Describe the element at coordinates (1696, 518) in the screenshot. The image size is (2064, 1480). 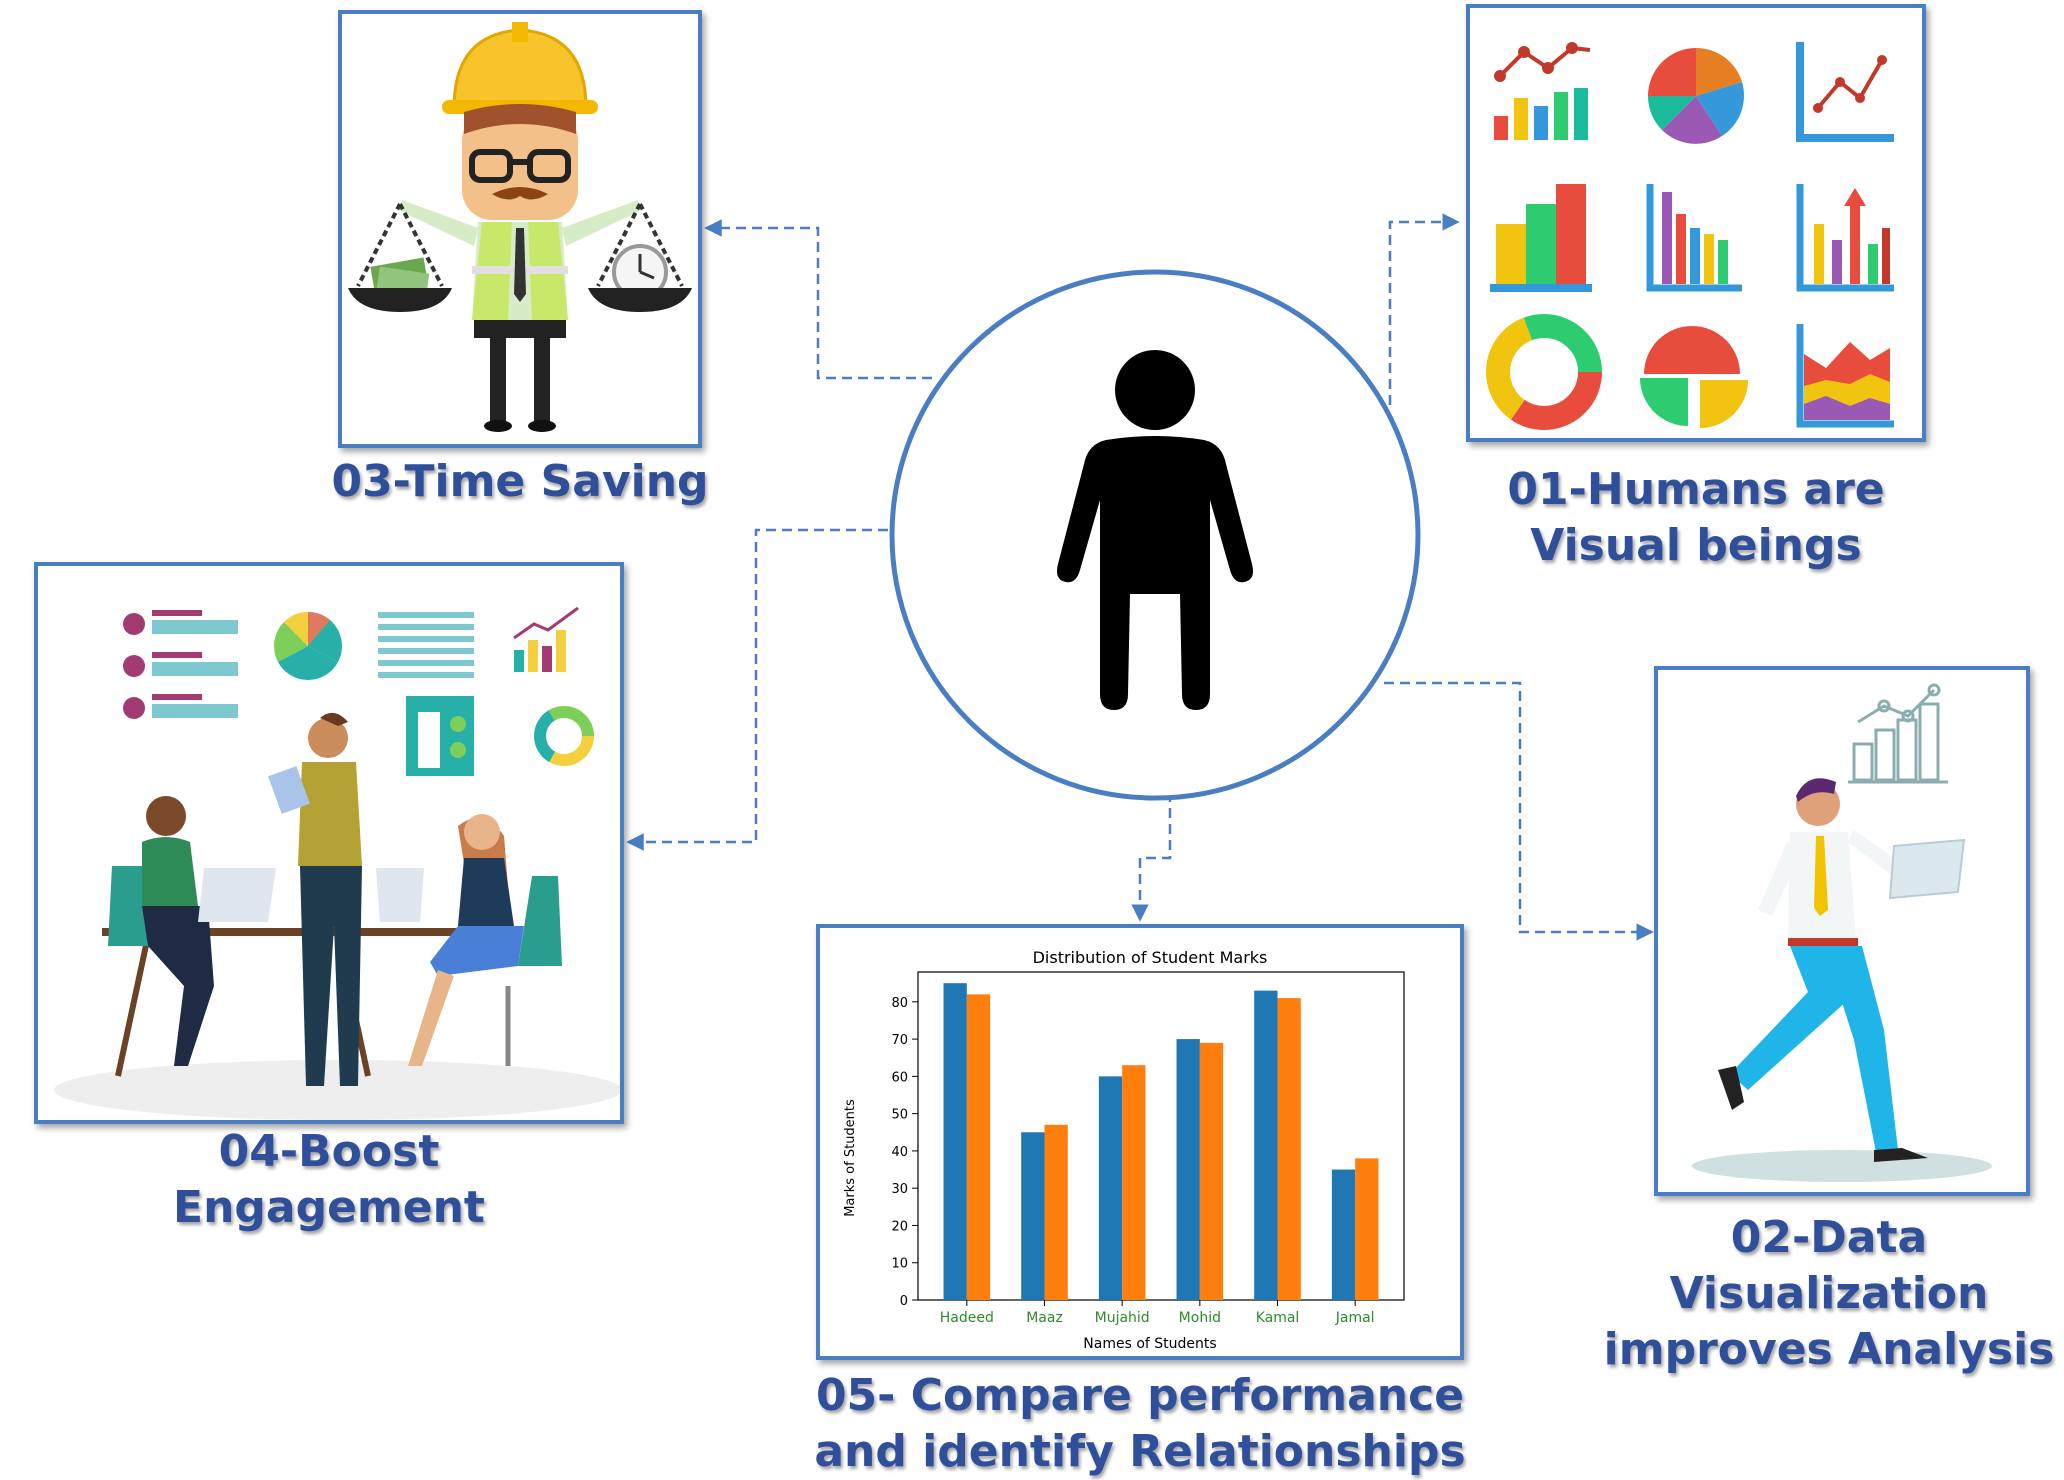
I see `caption-01: 01-Humans are Visual beings` at that location.